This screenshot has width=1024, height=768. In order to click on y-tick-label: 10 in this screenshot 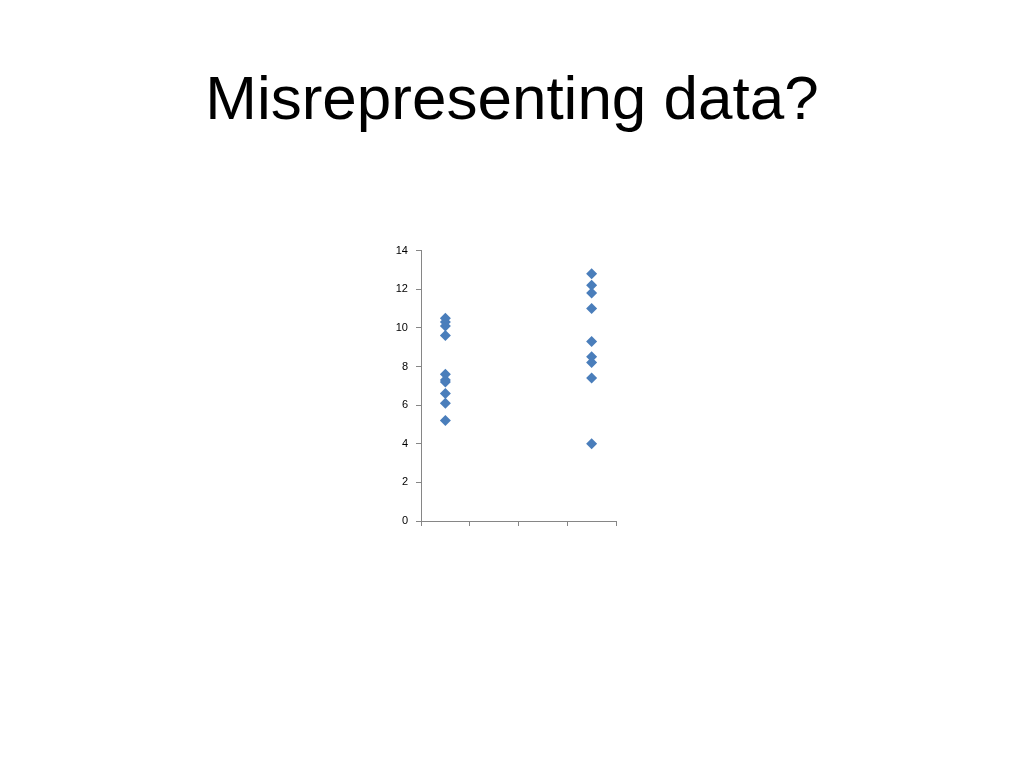, I will do `click(401, 326)`.